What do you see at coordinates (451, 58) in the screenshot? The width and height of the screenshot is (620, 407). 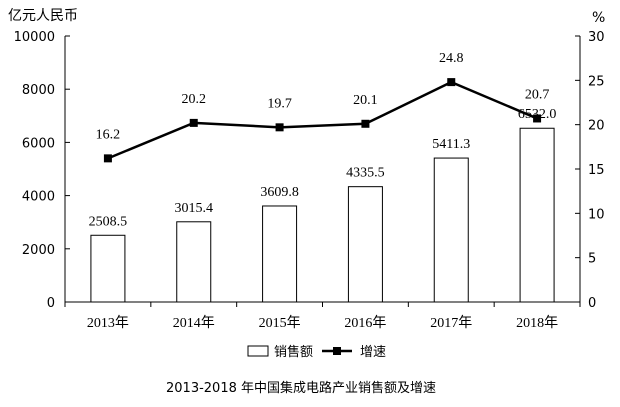 I see `line-value-label: 24.8` at bounding box center [451, 58].